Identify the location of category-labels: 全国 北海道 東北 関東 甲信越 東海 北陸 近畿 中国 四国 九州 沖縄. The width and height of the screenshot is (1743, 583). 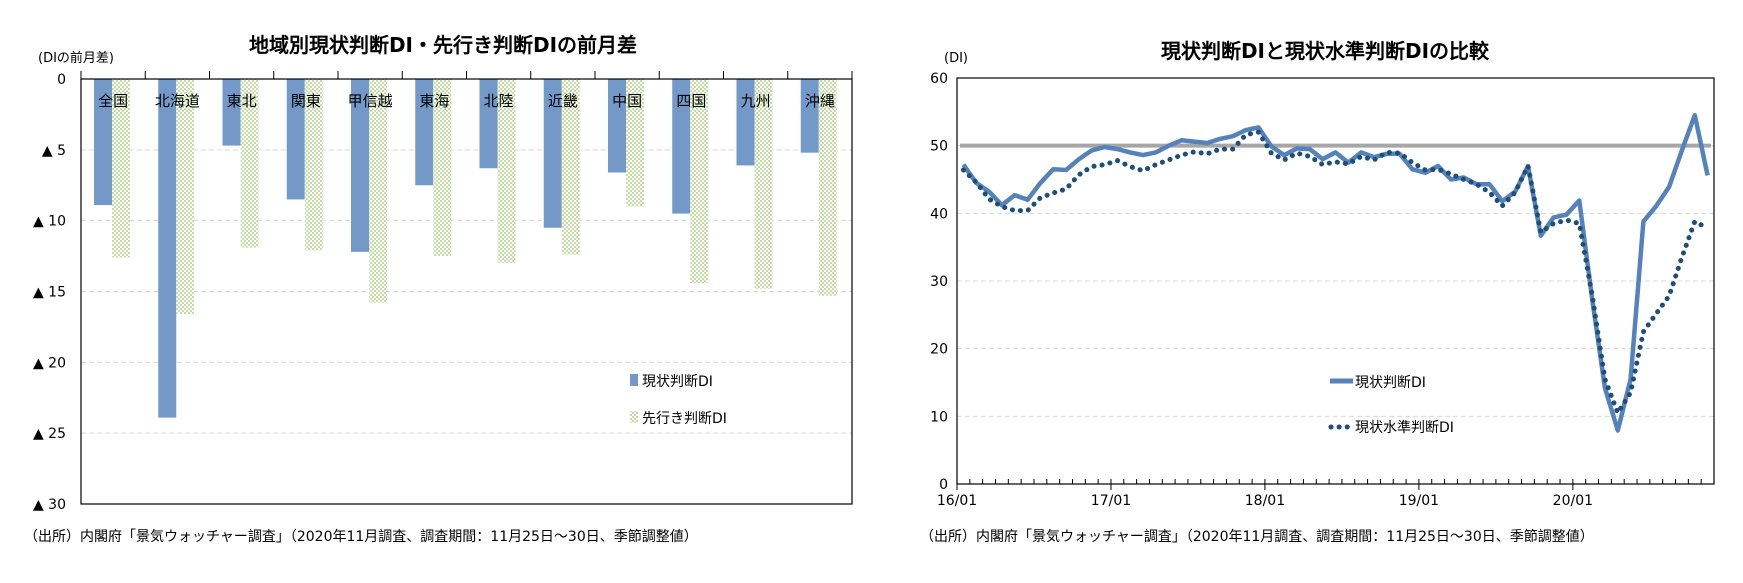
(466, 101).